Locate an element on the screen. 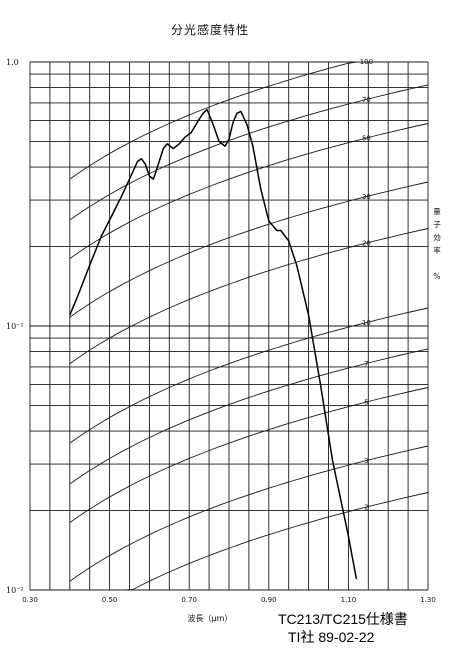 The height and width of the screenshot is (648, 450). quantum-efficiency-labels: 100 70 50 30 20 10 7 5 3 2 is located at coordinates (366, 285).